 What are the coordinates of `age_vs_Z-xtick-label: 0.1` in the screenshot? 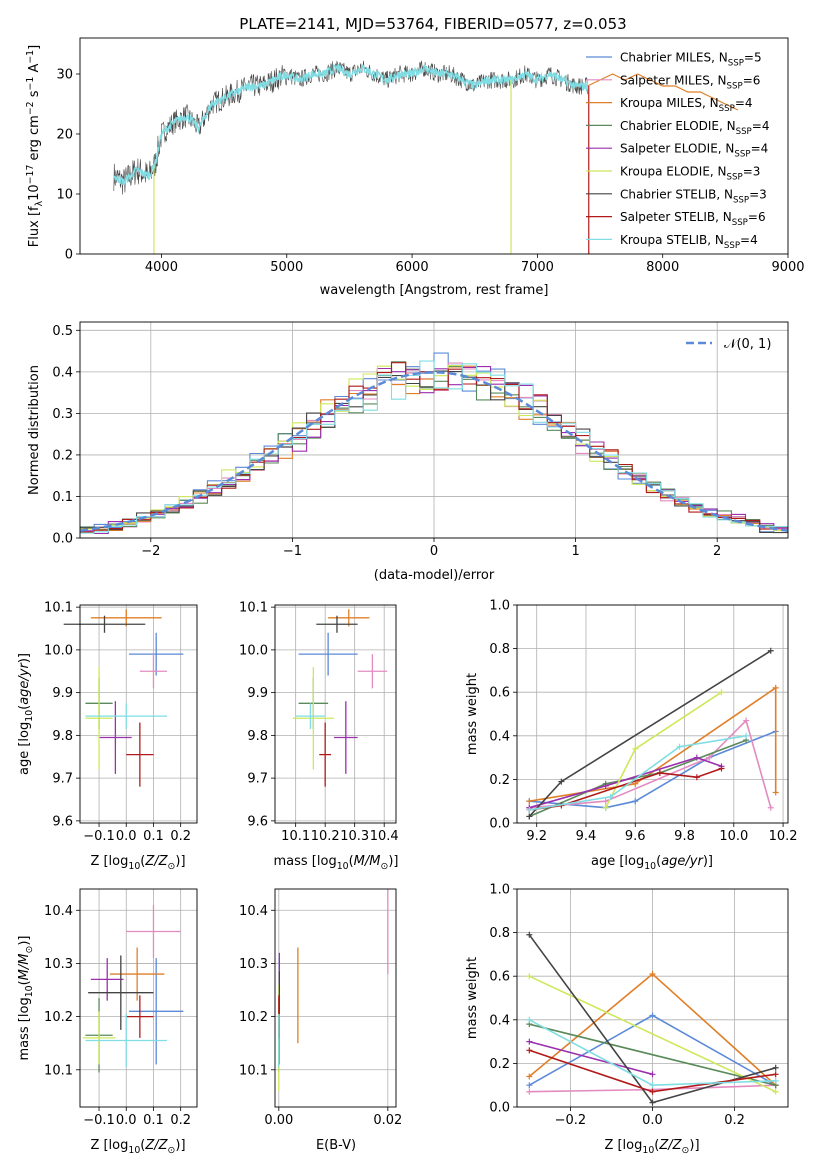 It's located at (153, 836).